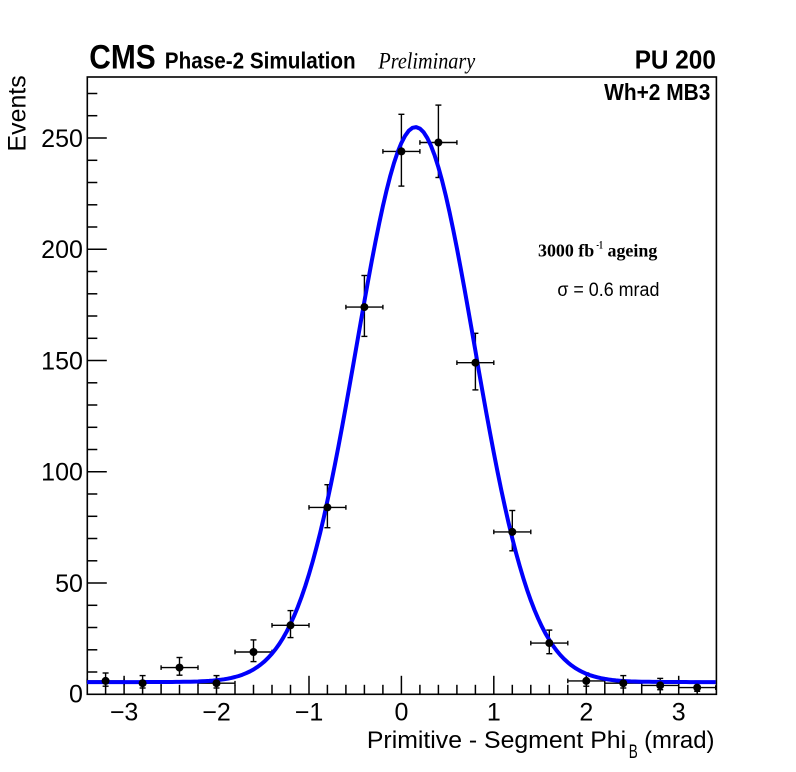 The image size is (796, 772). What do you see at coordinates (679, 740) in the screenshot?
I see `svg-text: (mrad)` at bounding box center [679, 740].